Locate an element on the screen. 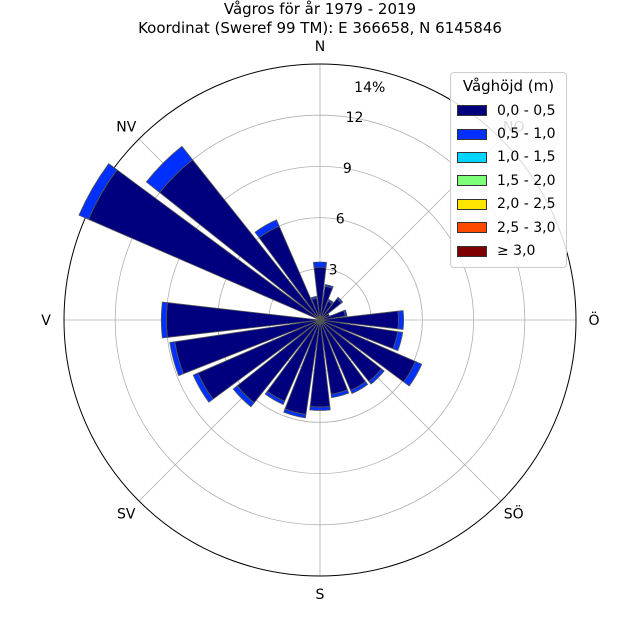  direction-label: SÖ is located at coordinates (514, 514).